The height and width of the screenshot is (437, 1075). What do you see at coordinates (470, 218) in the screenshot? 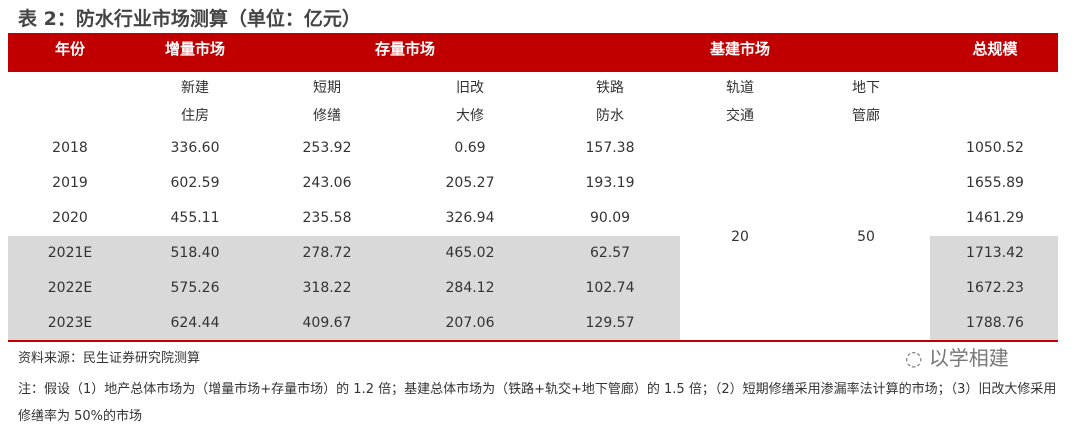
I see `cell-renovation: 326.94` at bounding box center [470, 218].